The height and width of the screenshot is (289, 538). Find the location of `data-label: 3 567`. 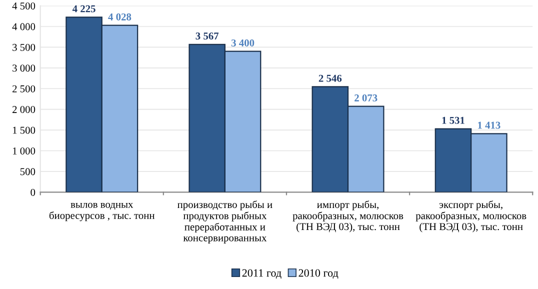

data-label: 3 567 is located at coordinates (207, 36).